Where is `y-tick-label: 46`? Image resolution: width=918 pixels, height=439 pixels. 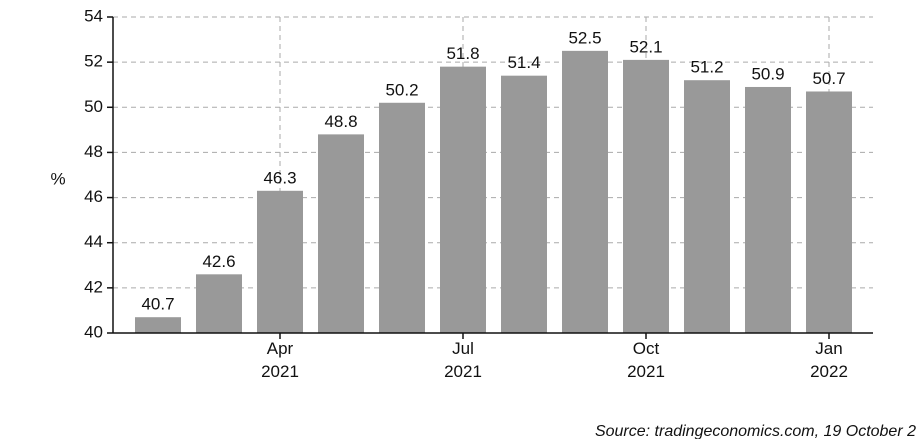 y-tick-label: 46 is located at coordinates (93, 196).